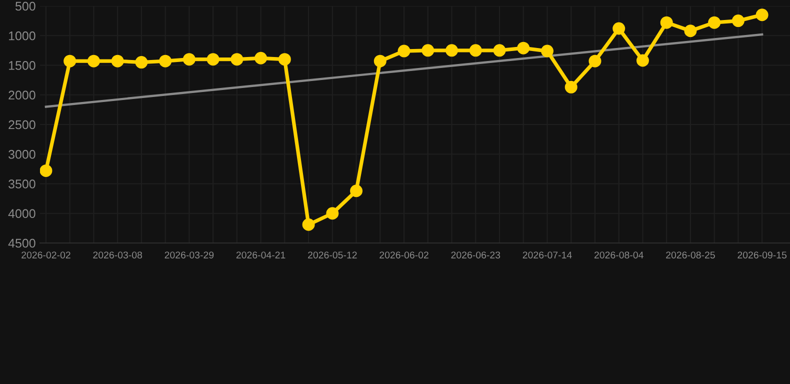  What do you see at coordinates (117, 255) in the screenshot?
I see `x-tick-label: 2026-03-08` at bounding box center [117, 255].